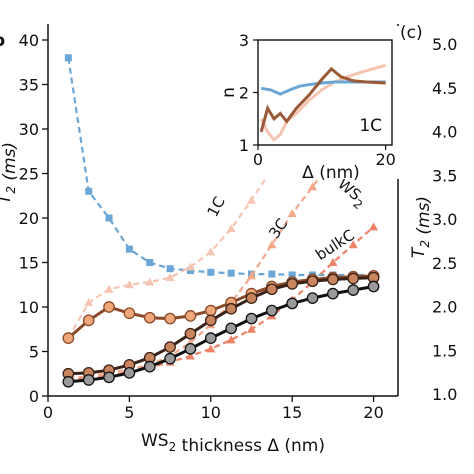 The width and height of the screenshot is (474, 474). Describe the element at coordinates (278, 228) in the screenshot. I see `series-label: 3C` at that location.